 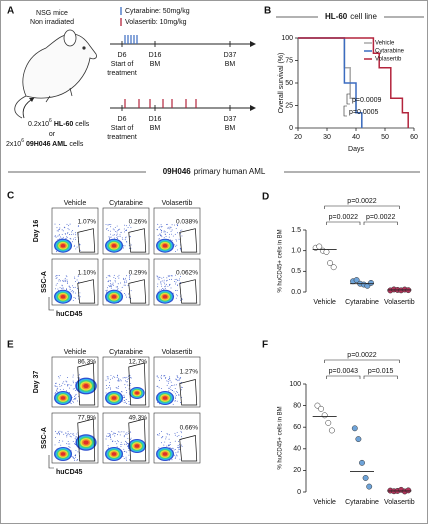 What do you see at coordinates (356, 149) in the screenshot?
I see `x-axis-label: Days` at bounding box center [356, 149].